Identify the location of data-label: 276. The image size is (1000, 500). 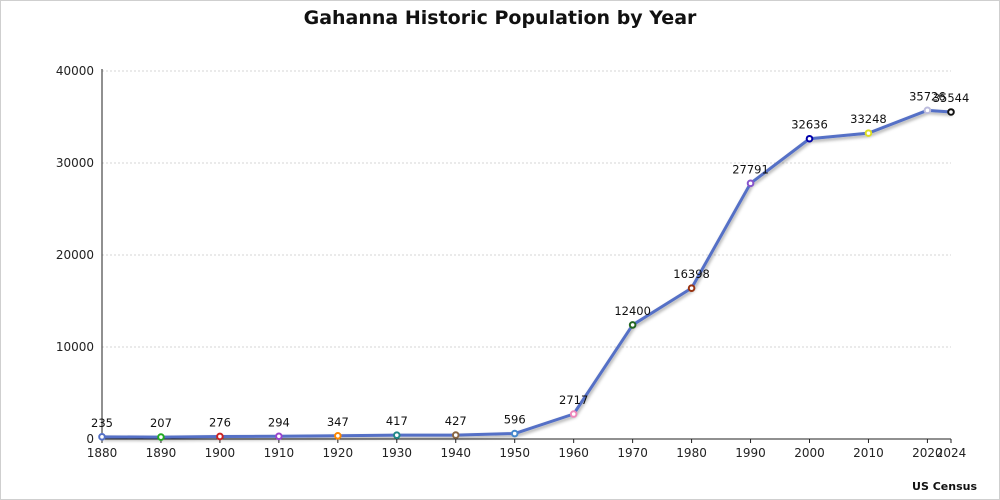
(220, 422).